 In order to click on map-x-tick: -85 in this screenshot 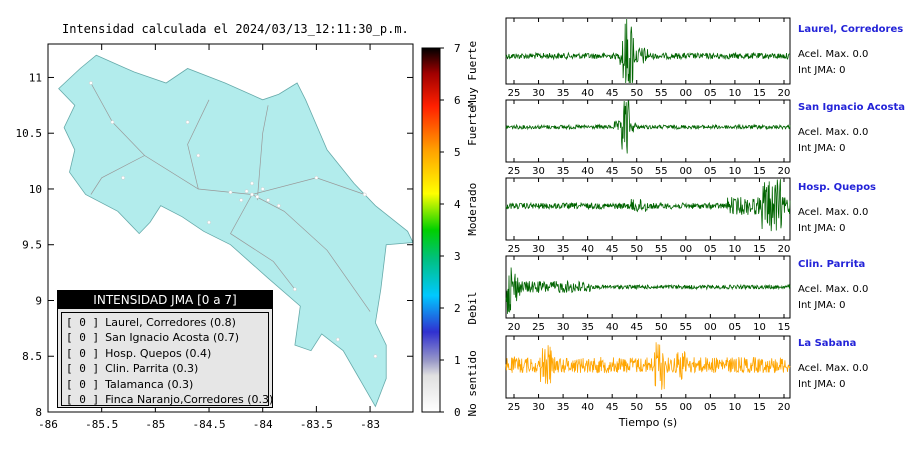, I will do `click(155, 424)`.